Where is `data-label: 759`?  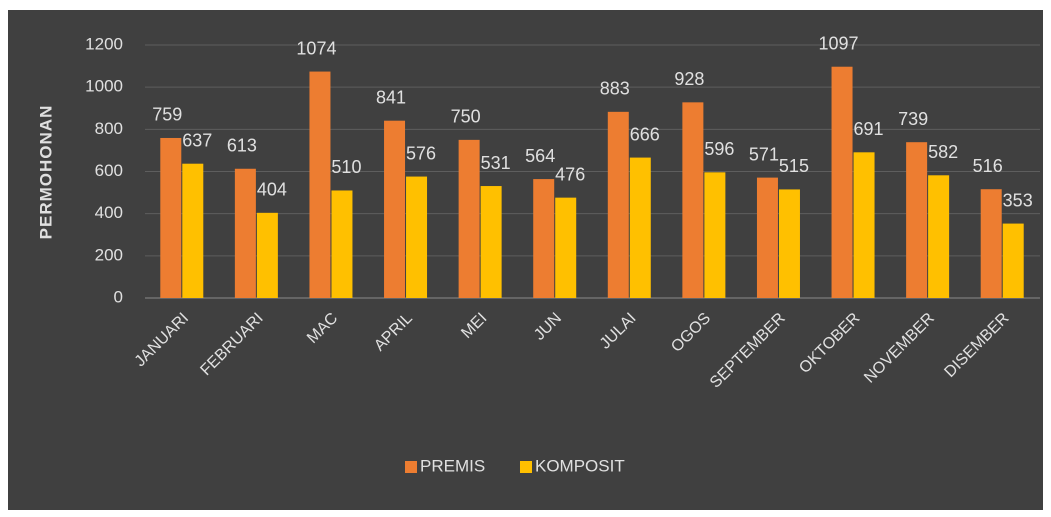 data-label: 759 is located at coordinates (167, 115).